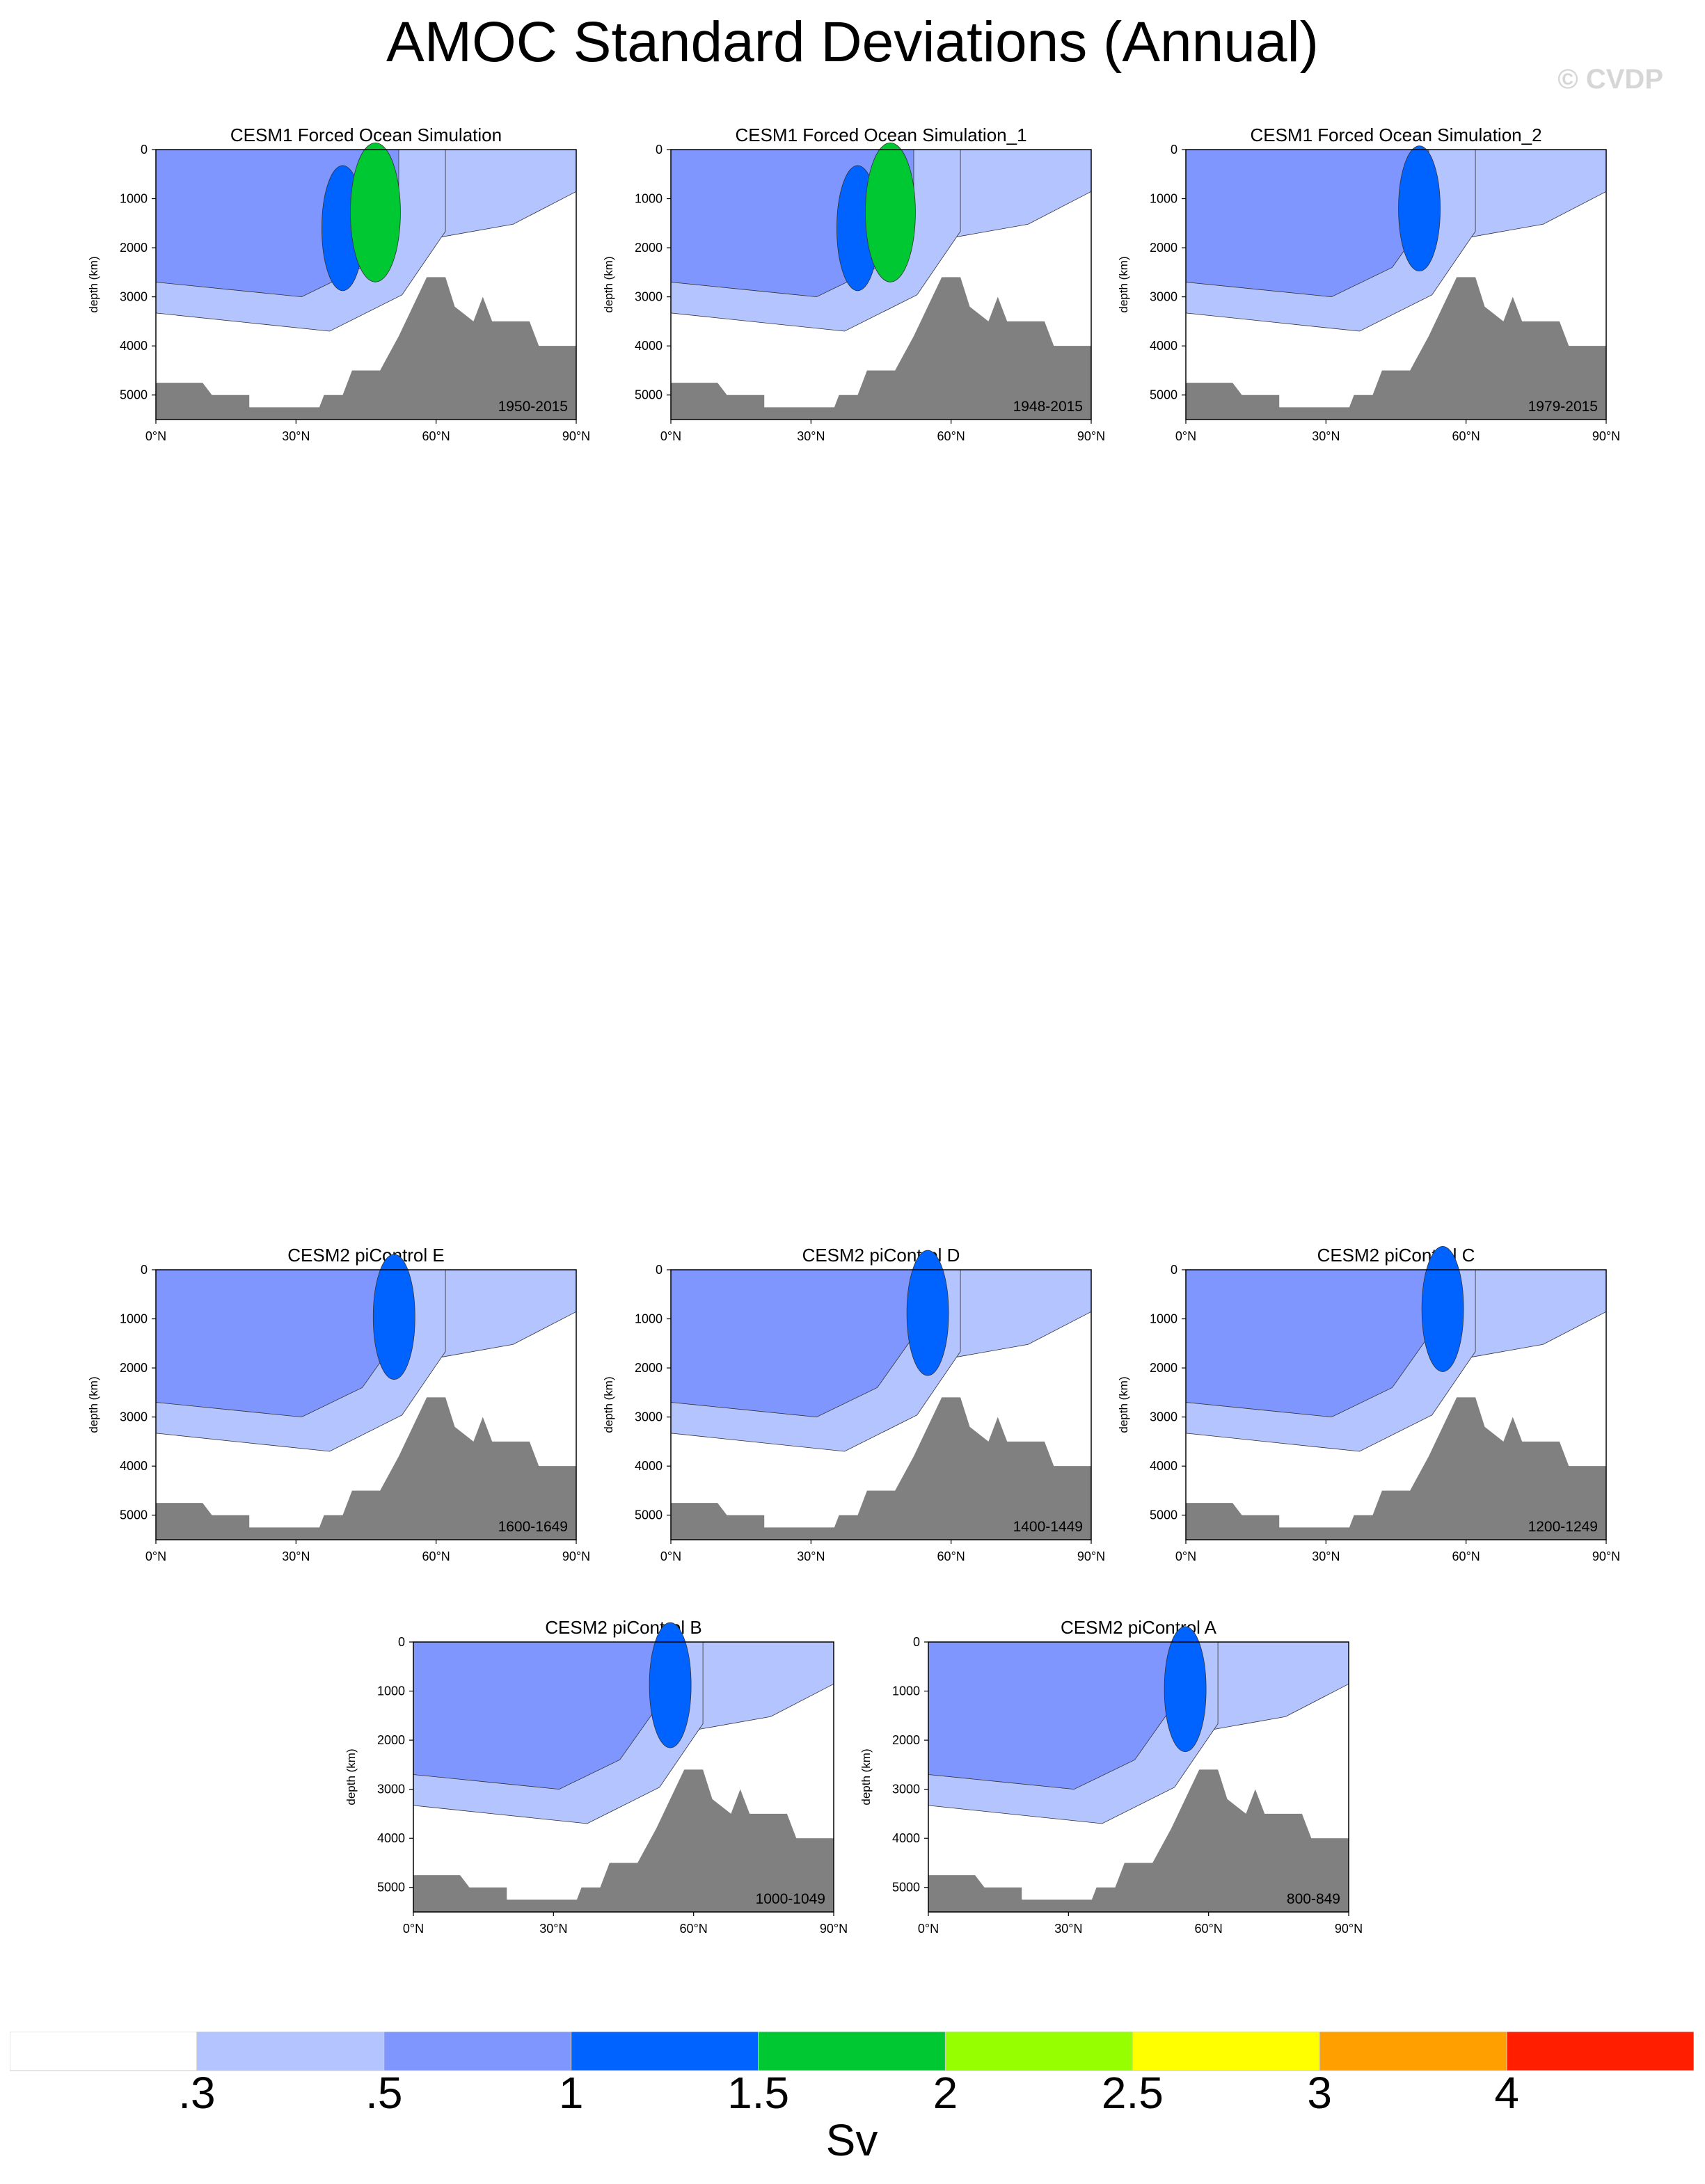  I want to click on period-label: 1400-1449, so click(1048, 1527).